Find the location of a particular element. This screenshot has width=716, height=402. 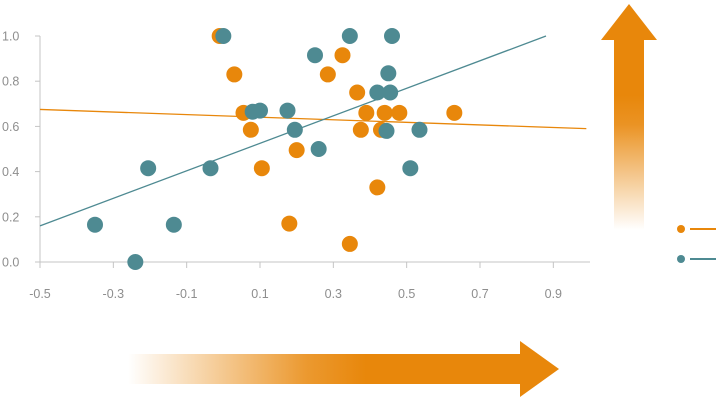

x-tick-label: -0.3 is located at coordinates (114, 294).